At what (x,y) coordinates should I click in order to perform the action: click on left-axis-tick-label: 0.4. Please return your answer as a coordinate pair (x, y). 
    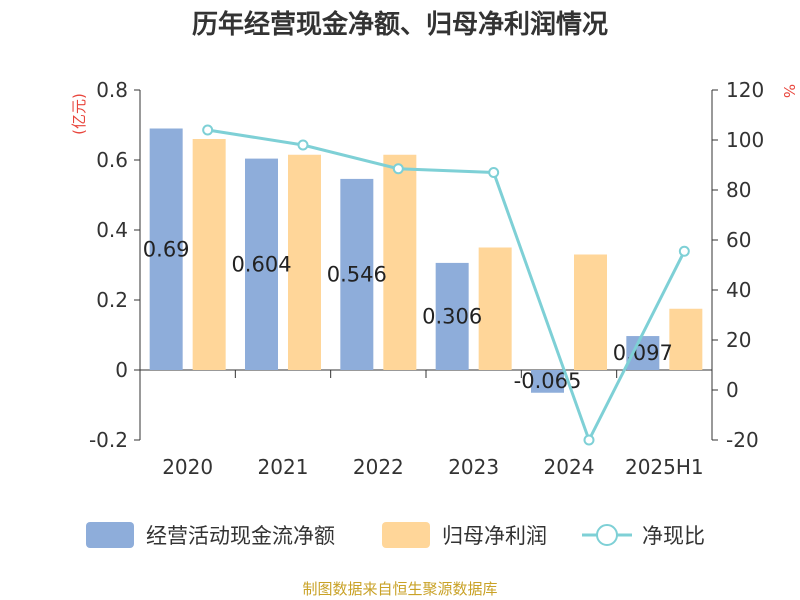
    Looking at the image, I should click on (112, 230).